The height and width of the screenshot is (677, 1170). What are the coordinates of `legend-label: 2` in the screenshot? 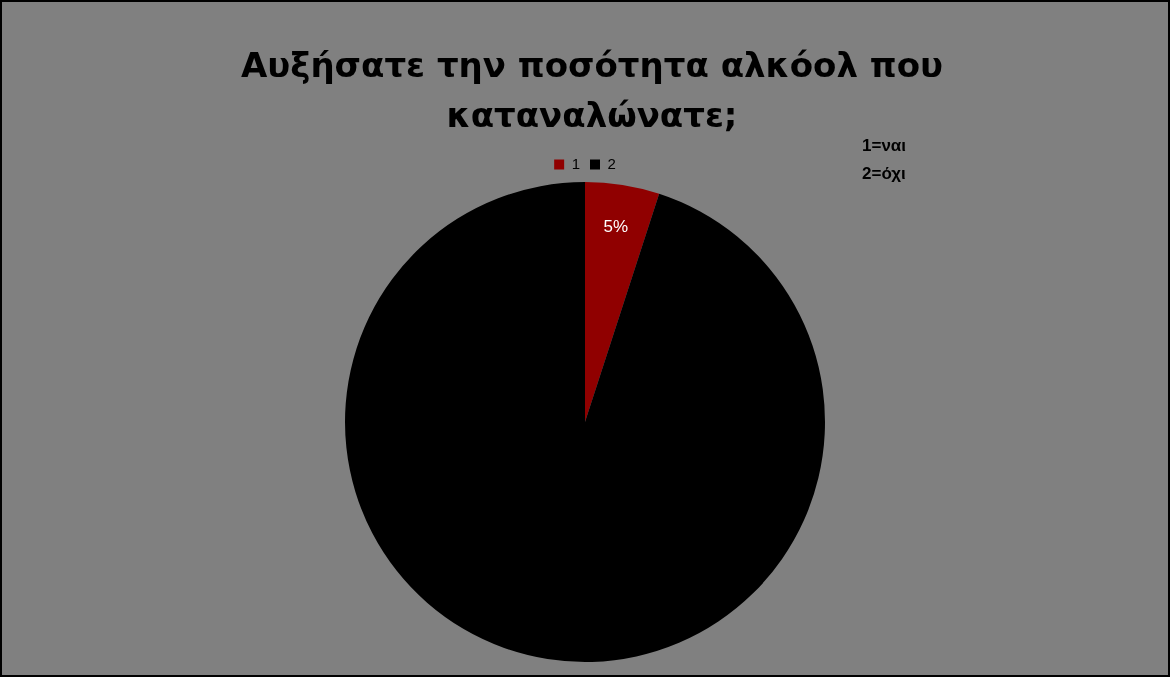 It's located at (611, 163).